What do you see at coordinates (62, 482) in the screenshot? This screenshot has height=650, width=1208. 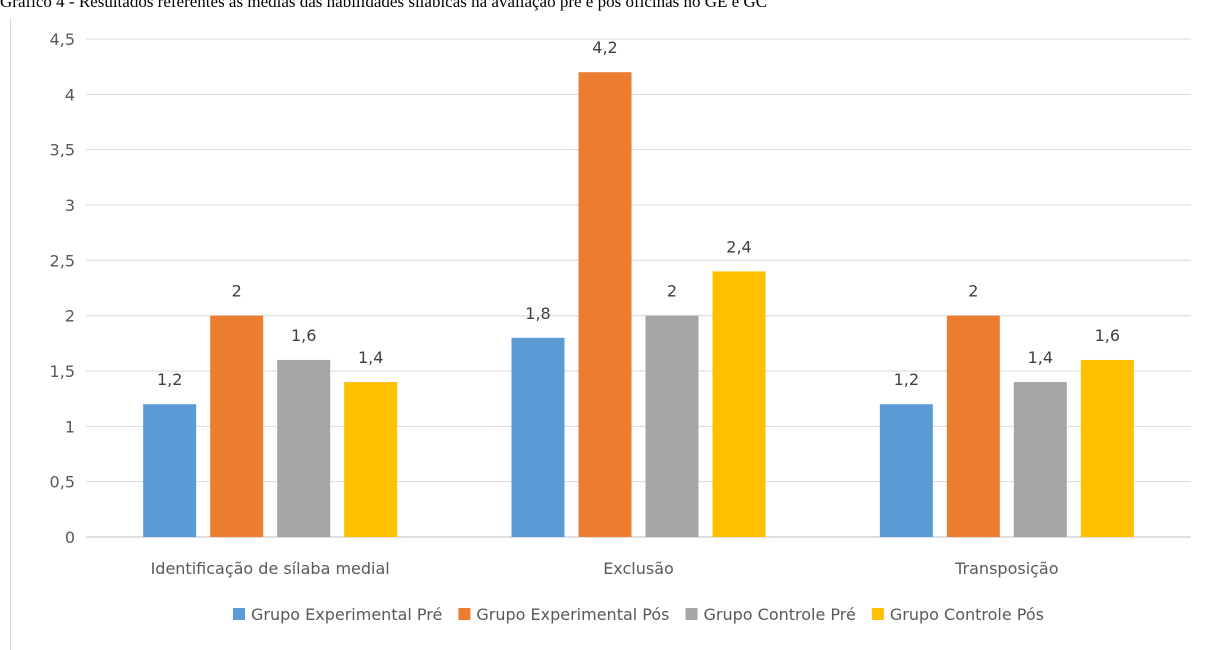 I see `y-tick-label: 0,5` at bounding box center [62, 482].